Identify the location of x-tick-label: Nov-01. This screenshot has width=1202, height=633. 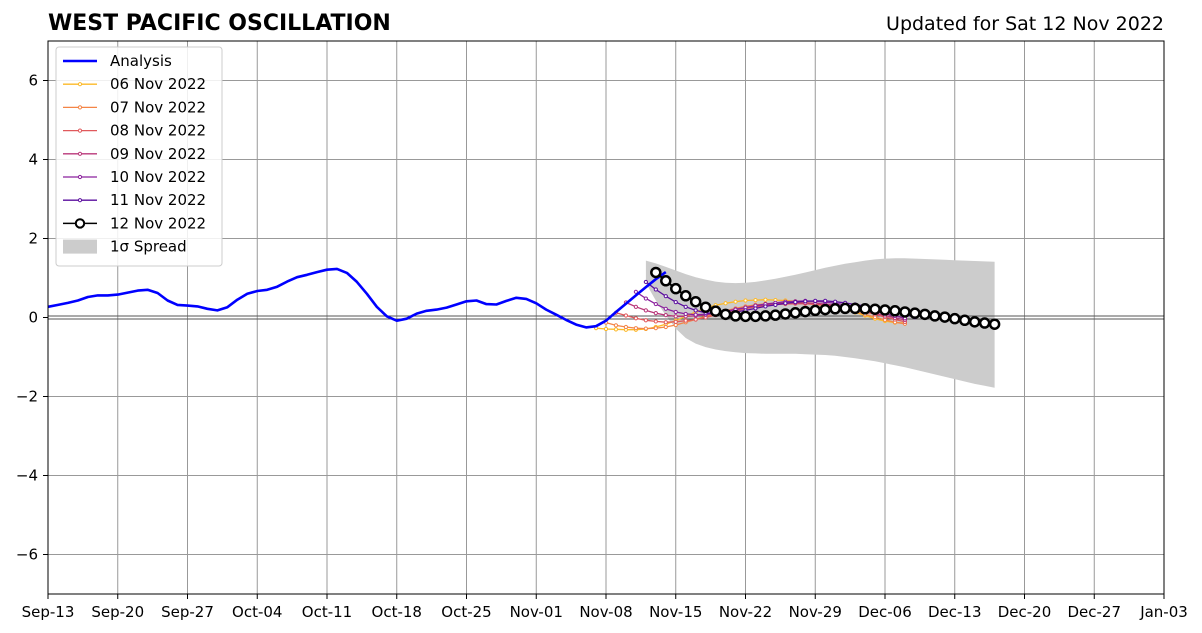
(536, 612).